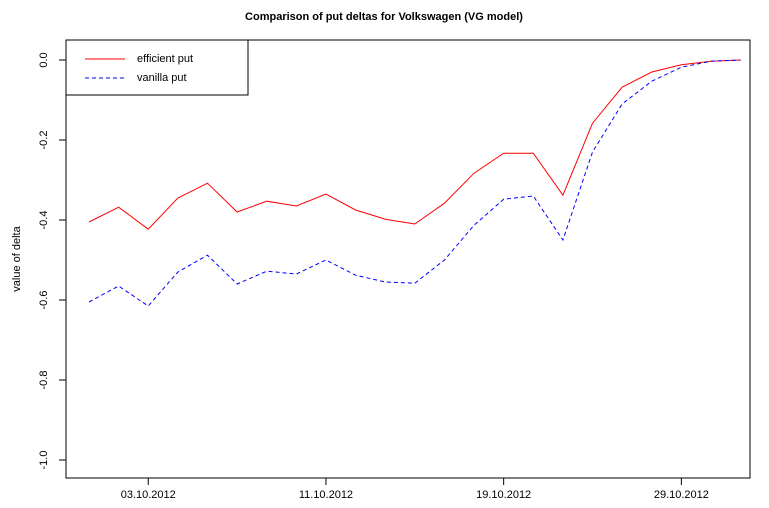 Image resolution: width=769 pixels, height=508 pixels. Describe the element at coordinates (44, 380) in the screenshot. I see `y-tick-label: -0.8` at that location.